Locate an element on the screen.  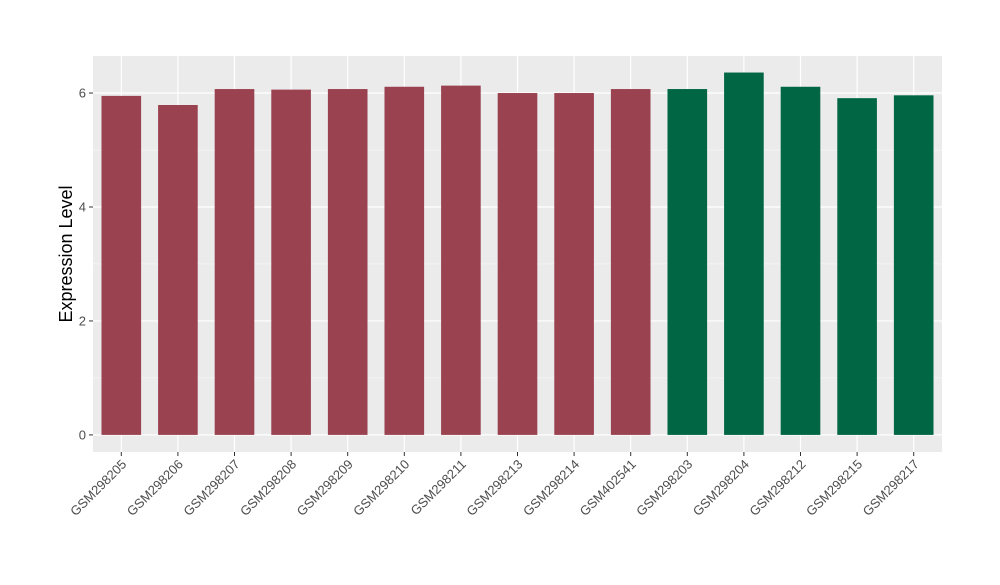
x-tick-label: GSM298217 is located at coordinates (891, 488).